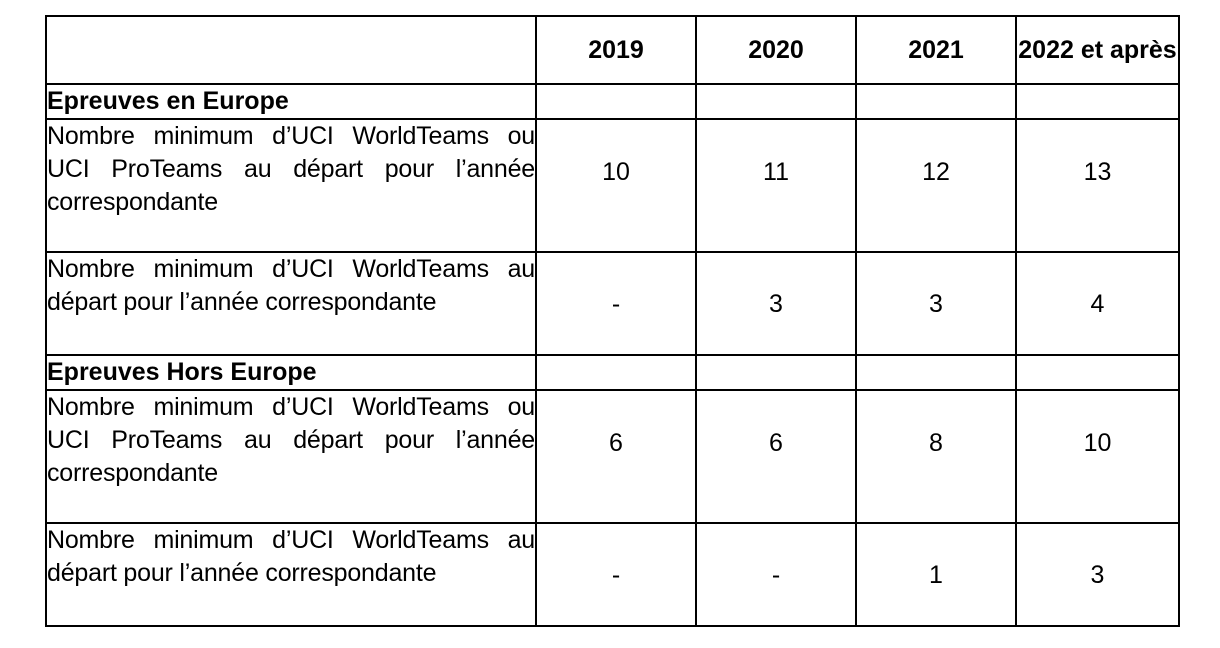 Image resolution: width=1220 pixels, height=648 pixels. Describe the element at coordinates (776, 185) in the screenshot. I see `value-cell: 11` at that location.